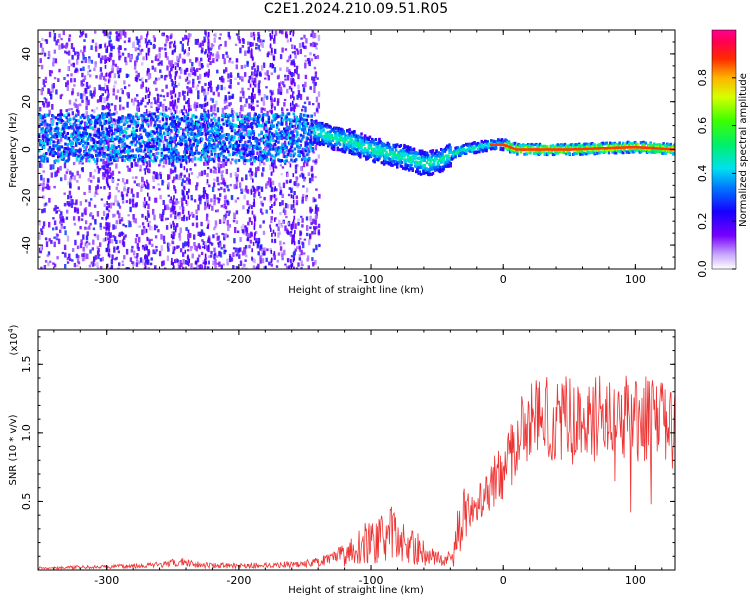 Image resolution: width=750 pixels, height=600 pixels. What do you see at coordinates (26, 433) in the screenshot?
I see `y-tick-label: 1.0` at bounding box center [26, 433].